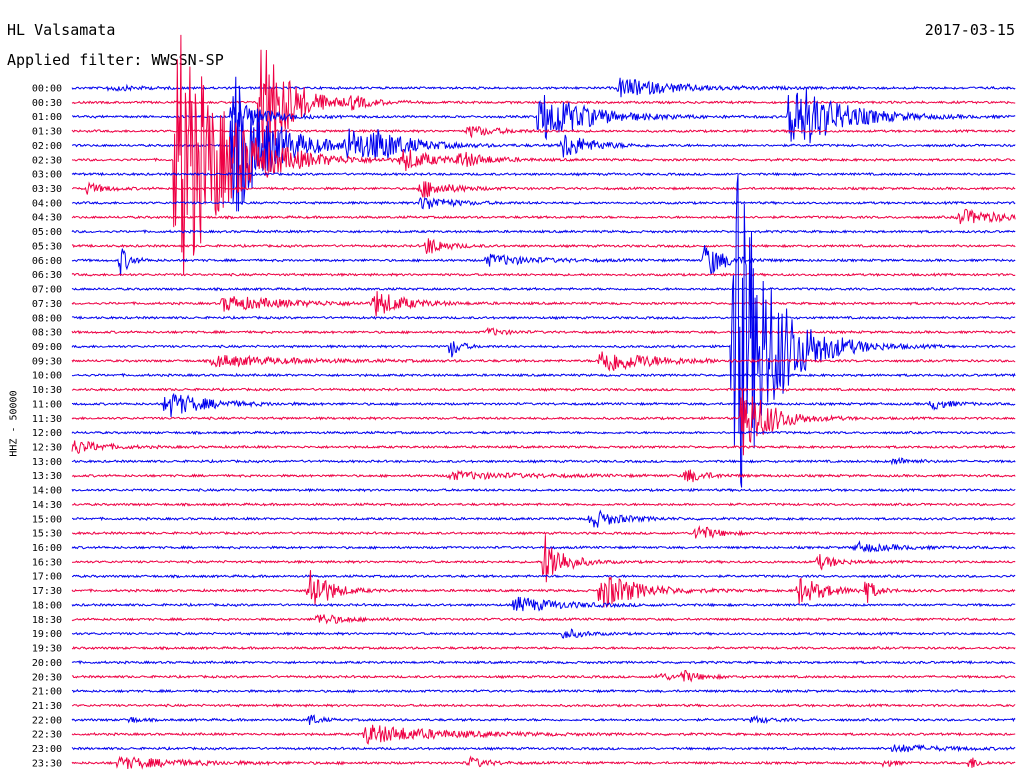 Image resolution: width=1024 pixels, height=780 pixels. I want to click on row-time-label: 03:00, so click(47, 175).